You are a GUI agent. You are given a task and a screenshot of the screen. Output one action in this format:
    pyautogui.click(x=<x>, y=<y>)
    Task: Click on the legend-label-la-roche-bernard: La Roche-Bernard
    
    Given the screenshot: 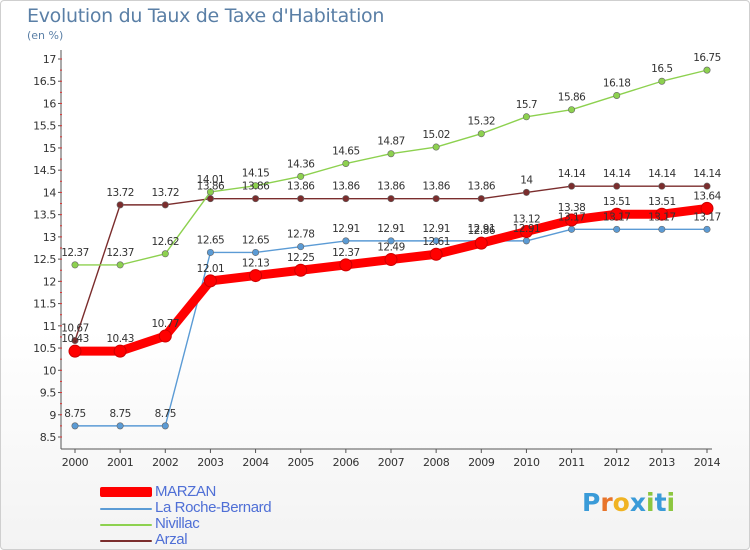 What is the action you would take?
    pyautogui.click(x=213, y=507)
    